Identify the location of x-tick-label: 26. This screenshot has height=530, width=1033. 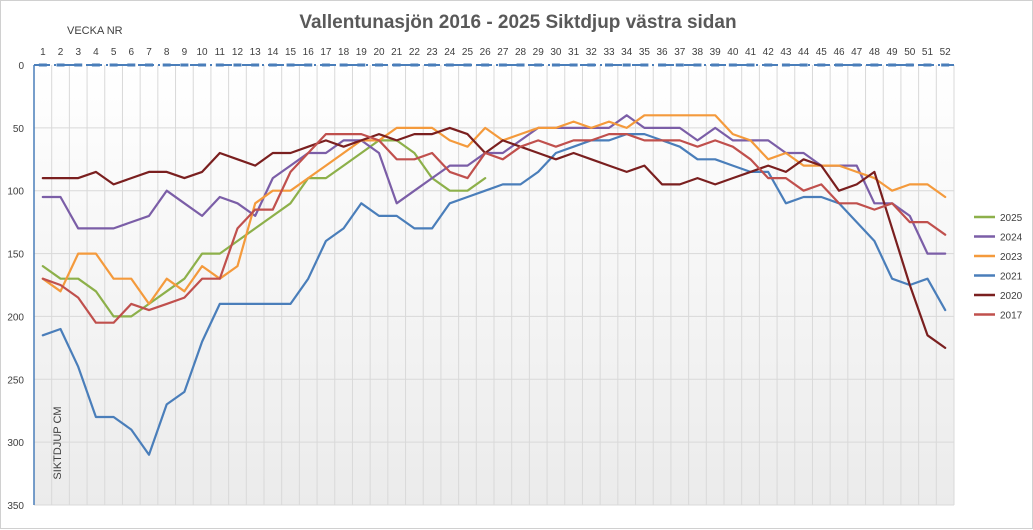
(486, 52).